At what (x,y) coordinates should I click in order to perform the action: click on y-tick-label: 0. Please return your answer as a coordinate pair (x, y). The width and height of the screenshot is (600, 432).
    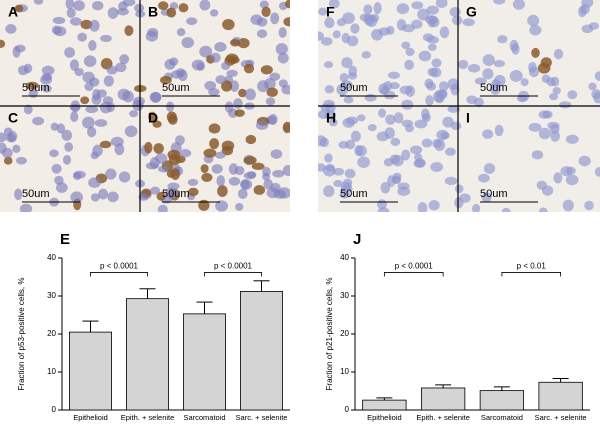
    Looking at the image, I should click on (54, 409).